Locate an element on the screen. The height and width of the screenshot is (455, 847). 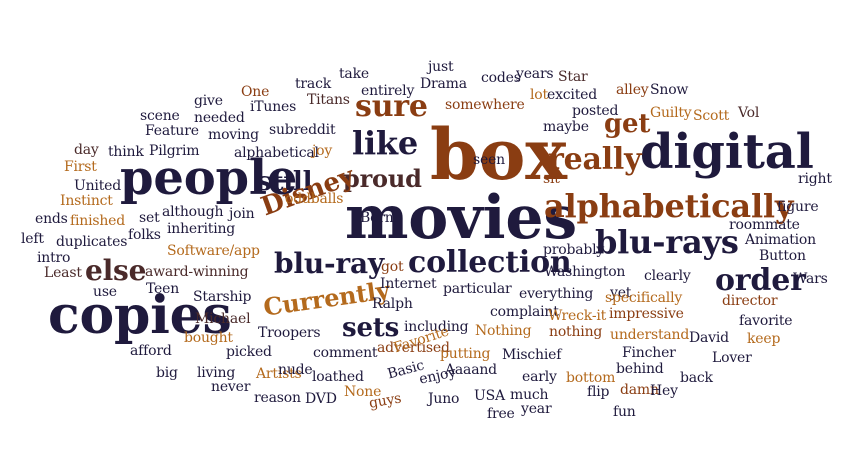
cloud-word-somewhere: somewhere is located at coordinates (485, 105).